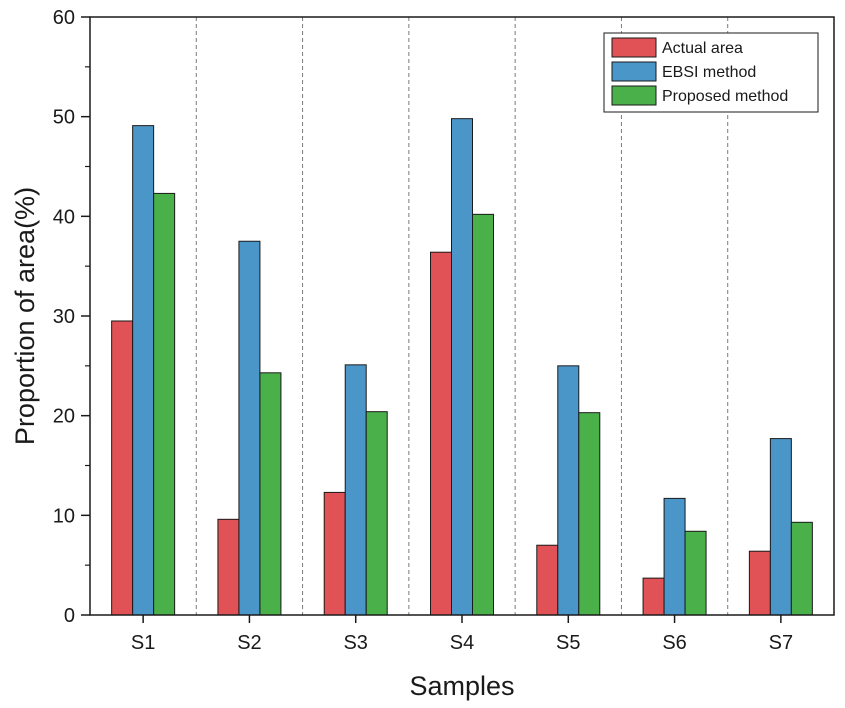 This screenshot has width=845, height=708. Describe the element at coordinates (64, 18) in the screenshot. I see `y-tick-label: 60` at that location.